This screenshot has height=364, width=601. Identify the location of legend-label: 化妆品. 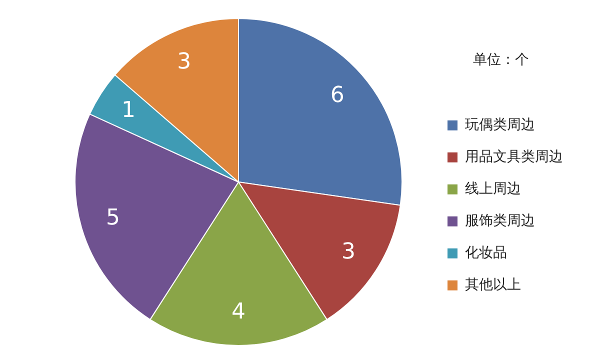
(486, 253).